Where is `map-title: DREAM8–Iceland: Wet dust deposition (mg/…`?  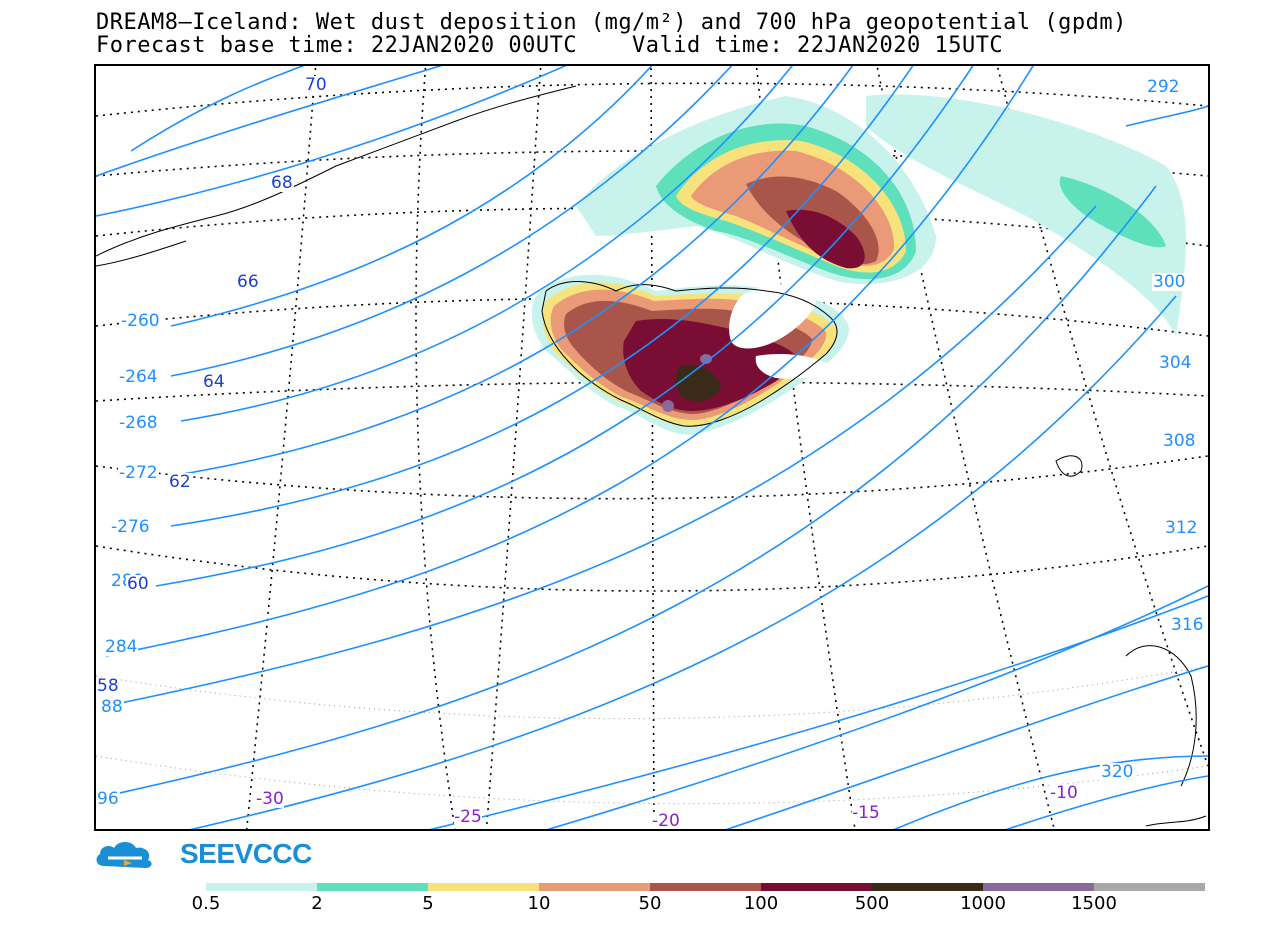
map-title: DREAM8–Iceland: Wet dust deposition (mg/… is located at coordinates (611, 22).